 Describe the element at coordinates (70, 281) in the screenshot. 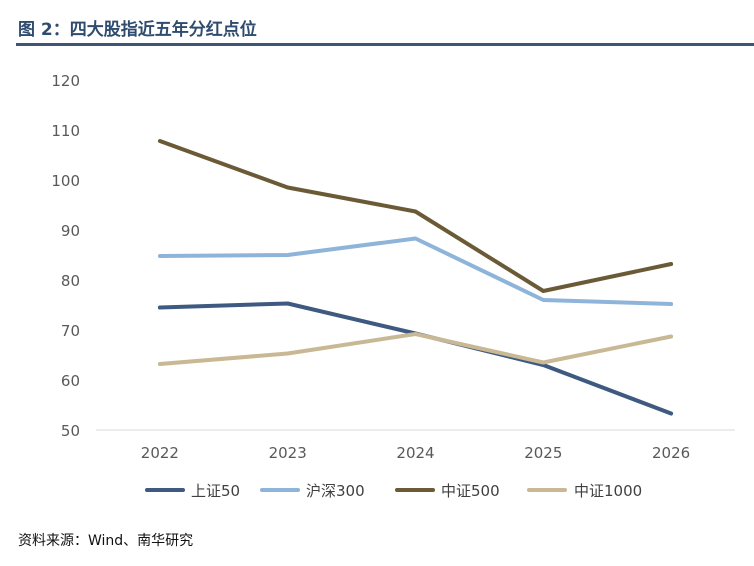

I see `y-tick-label: 80` at that location.